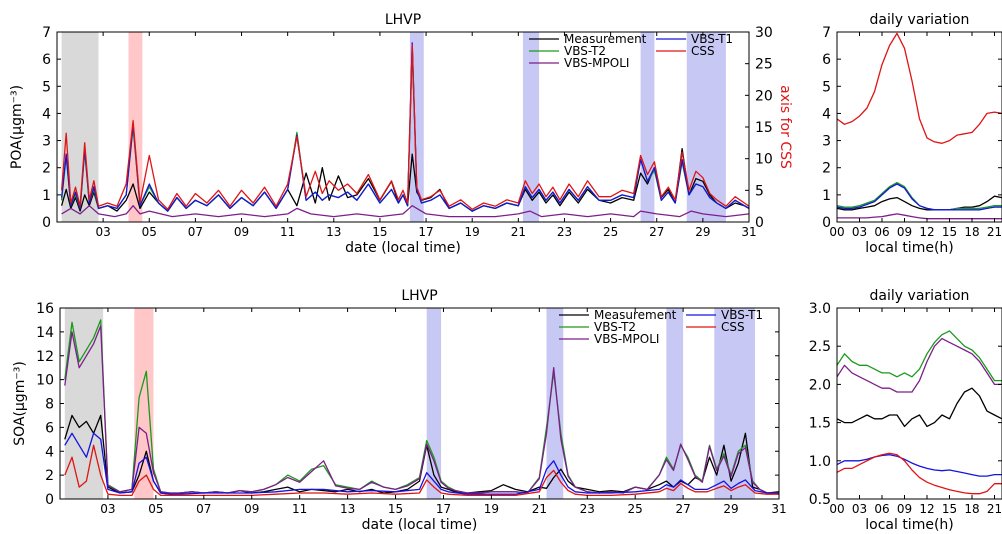 The width and height of the screenshot is (1002, 534). I want to click on y-tick-label: 7, so click(46, 33).